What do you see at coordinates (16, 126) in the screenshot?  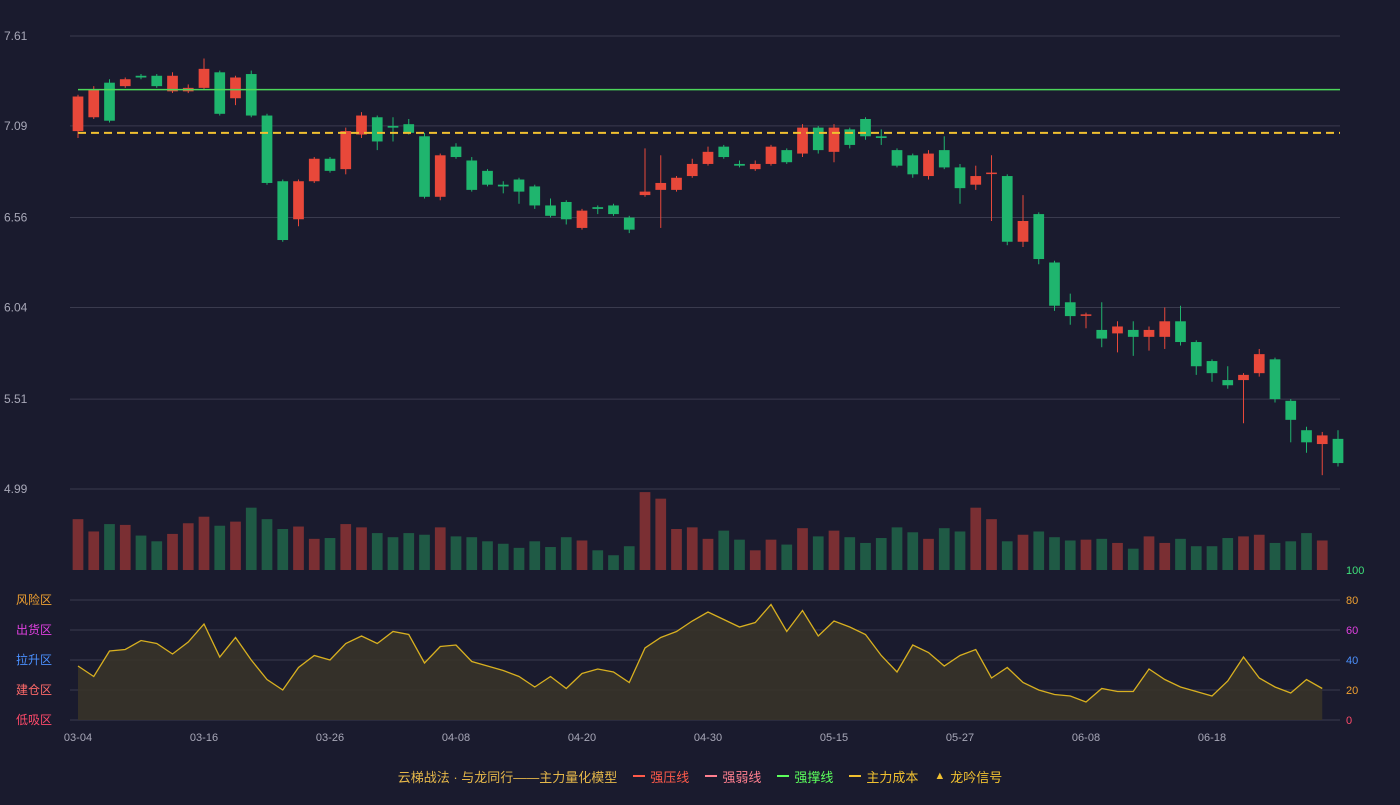 I see `price-tick-label: 7.09` at bounding box center [16, 126].